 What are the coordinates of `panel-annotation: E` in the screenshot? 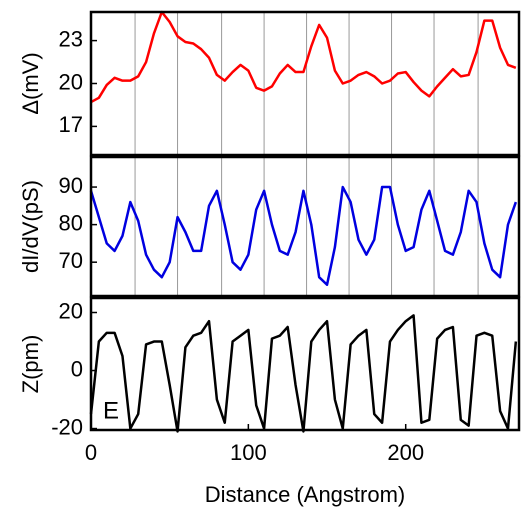 It's located at (111, 410).